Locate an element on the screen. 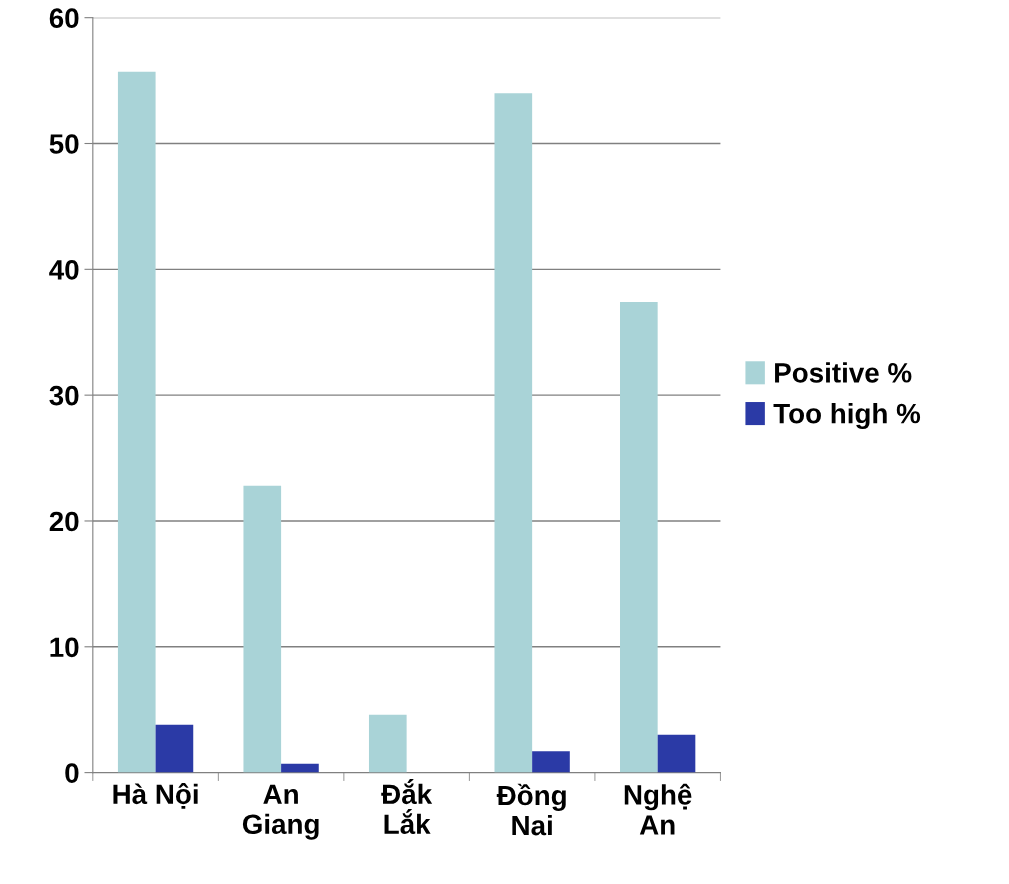 This screenshot has width=1009, height=884. x-tick-label: Nghệ An is located at coordinates (658, 809).